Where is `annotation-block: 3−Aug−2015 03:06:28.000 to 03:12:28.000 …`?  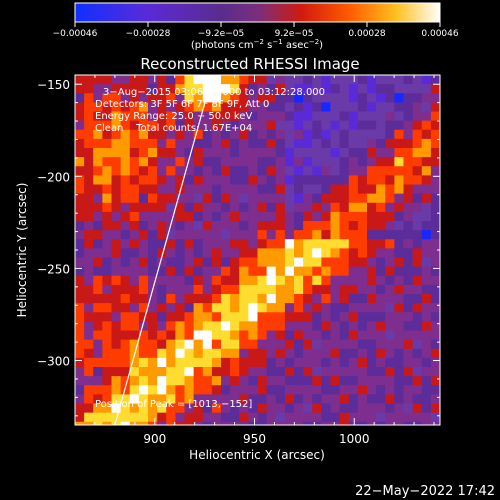 annotation-block: 3−Aug−2015 03:06:28.000 to 03:12:28.000 … is located at coordinates (210, 110).